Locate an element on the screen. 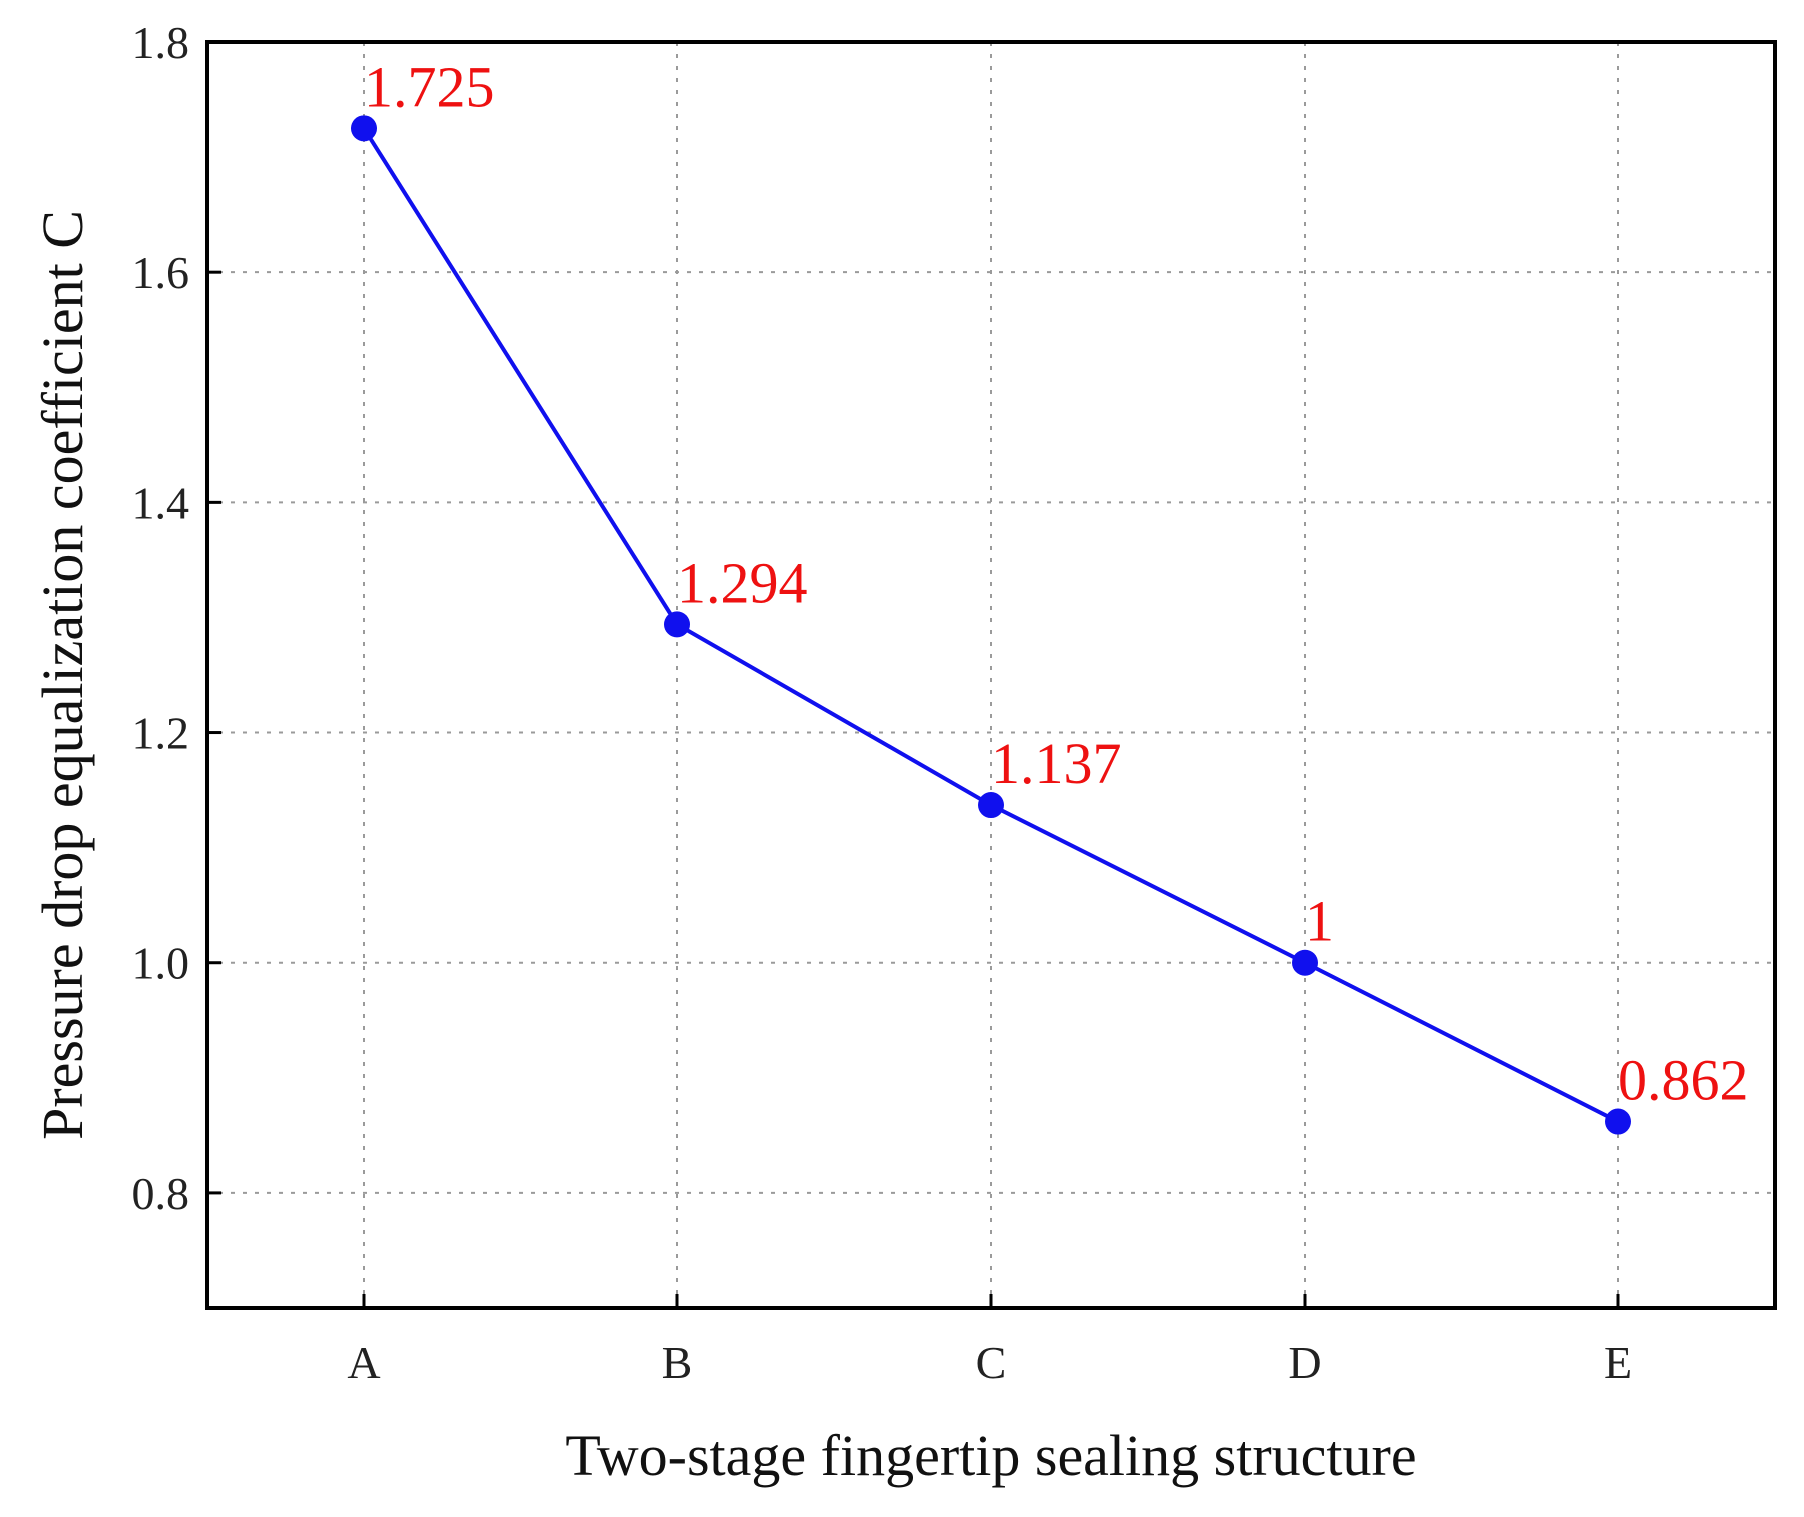 This screenshot has width=1804, height=1517. x-tick-label: E is located at coordinates (1618, 1362).